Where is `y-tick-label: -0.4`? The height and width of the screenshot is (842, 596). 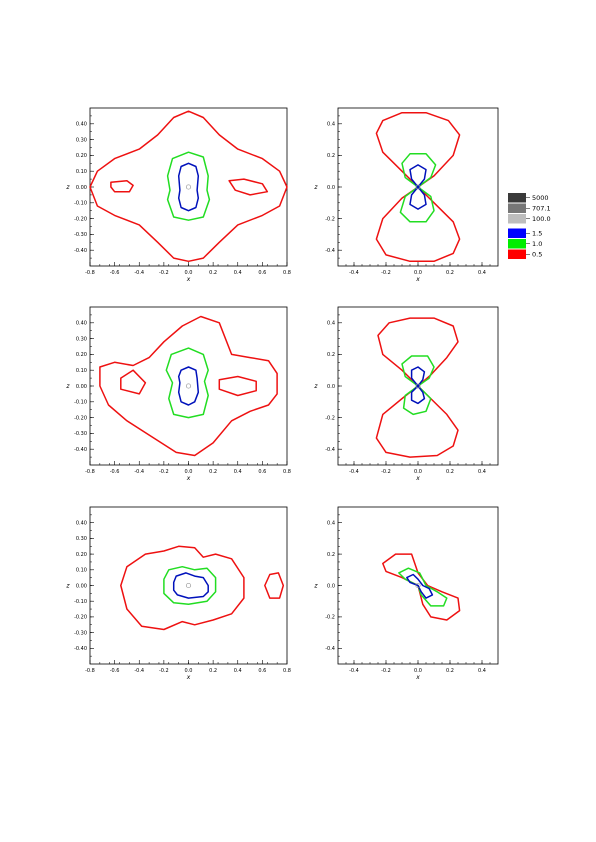
y-tick-label: -0.4 is located at coordinates (330, 450).